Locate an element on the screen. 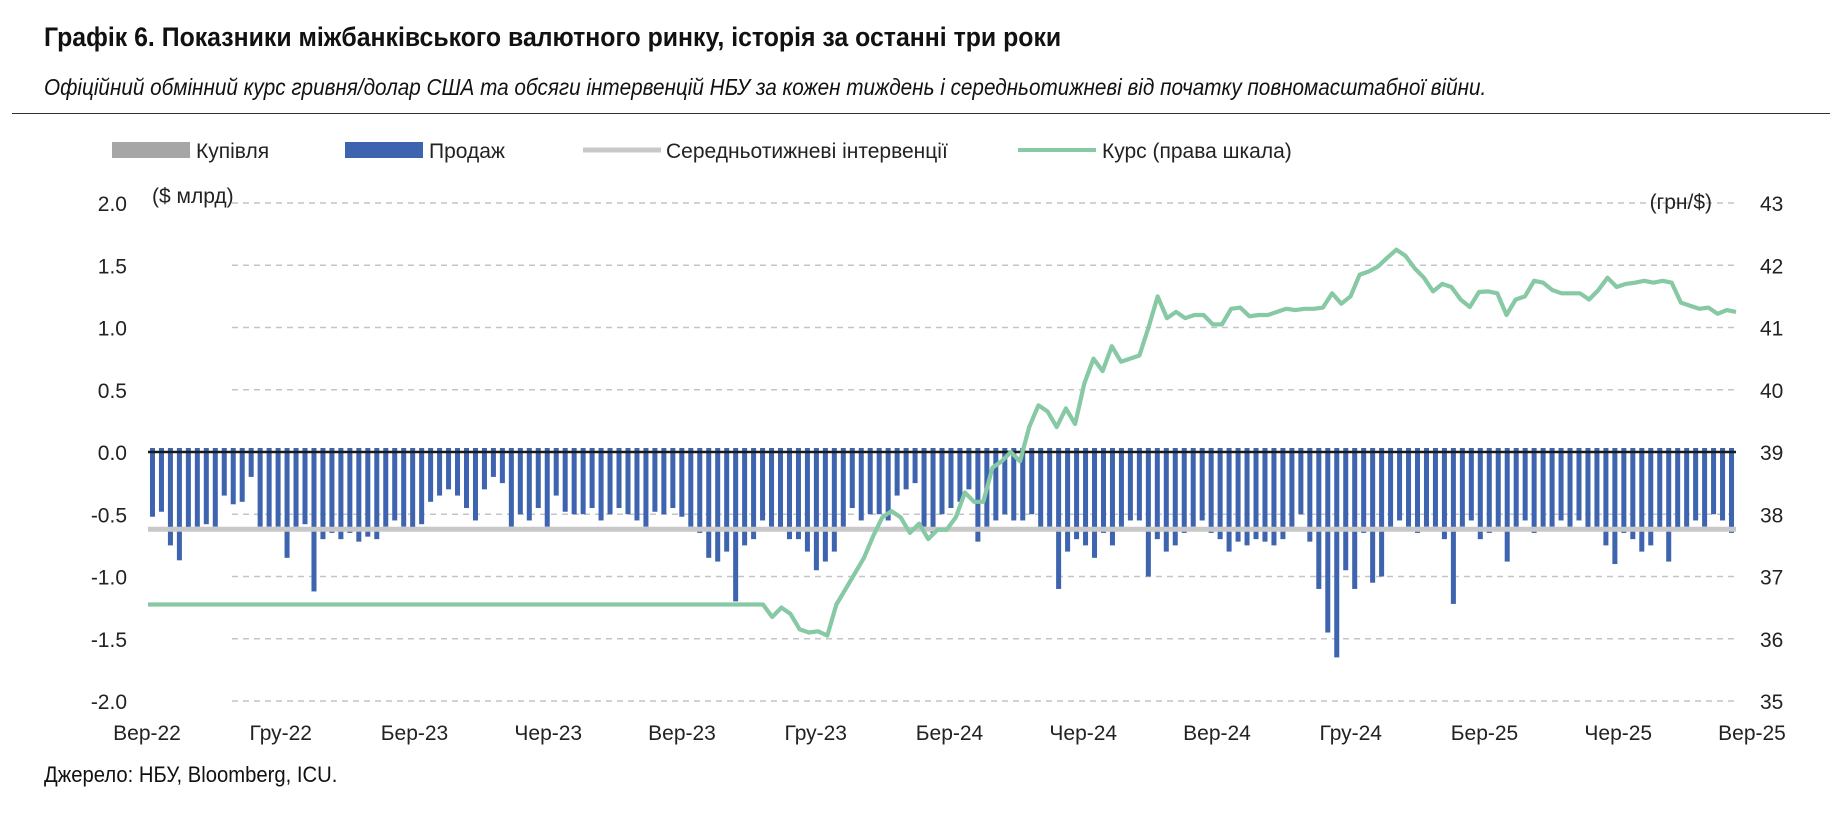  right-tick-label: 43 is located at coordinates (1771, 204).